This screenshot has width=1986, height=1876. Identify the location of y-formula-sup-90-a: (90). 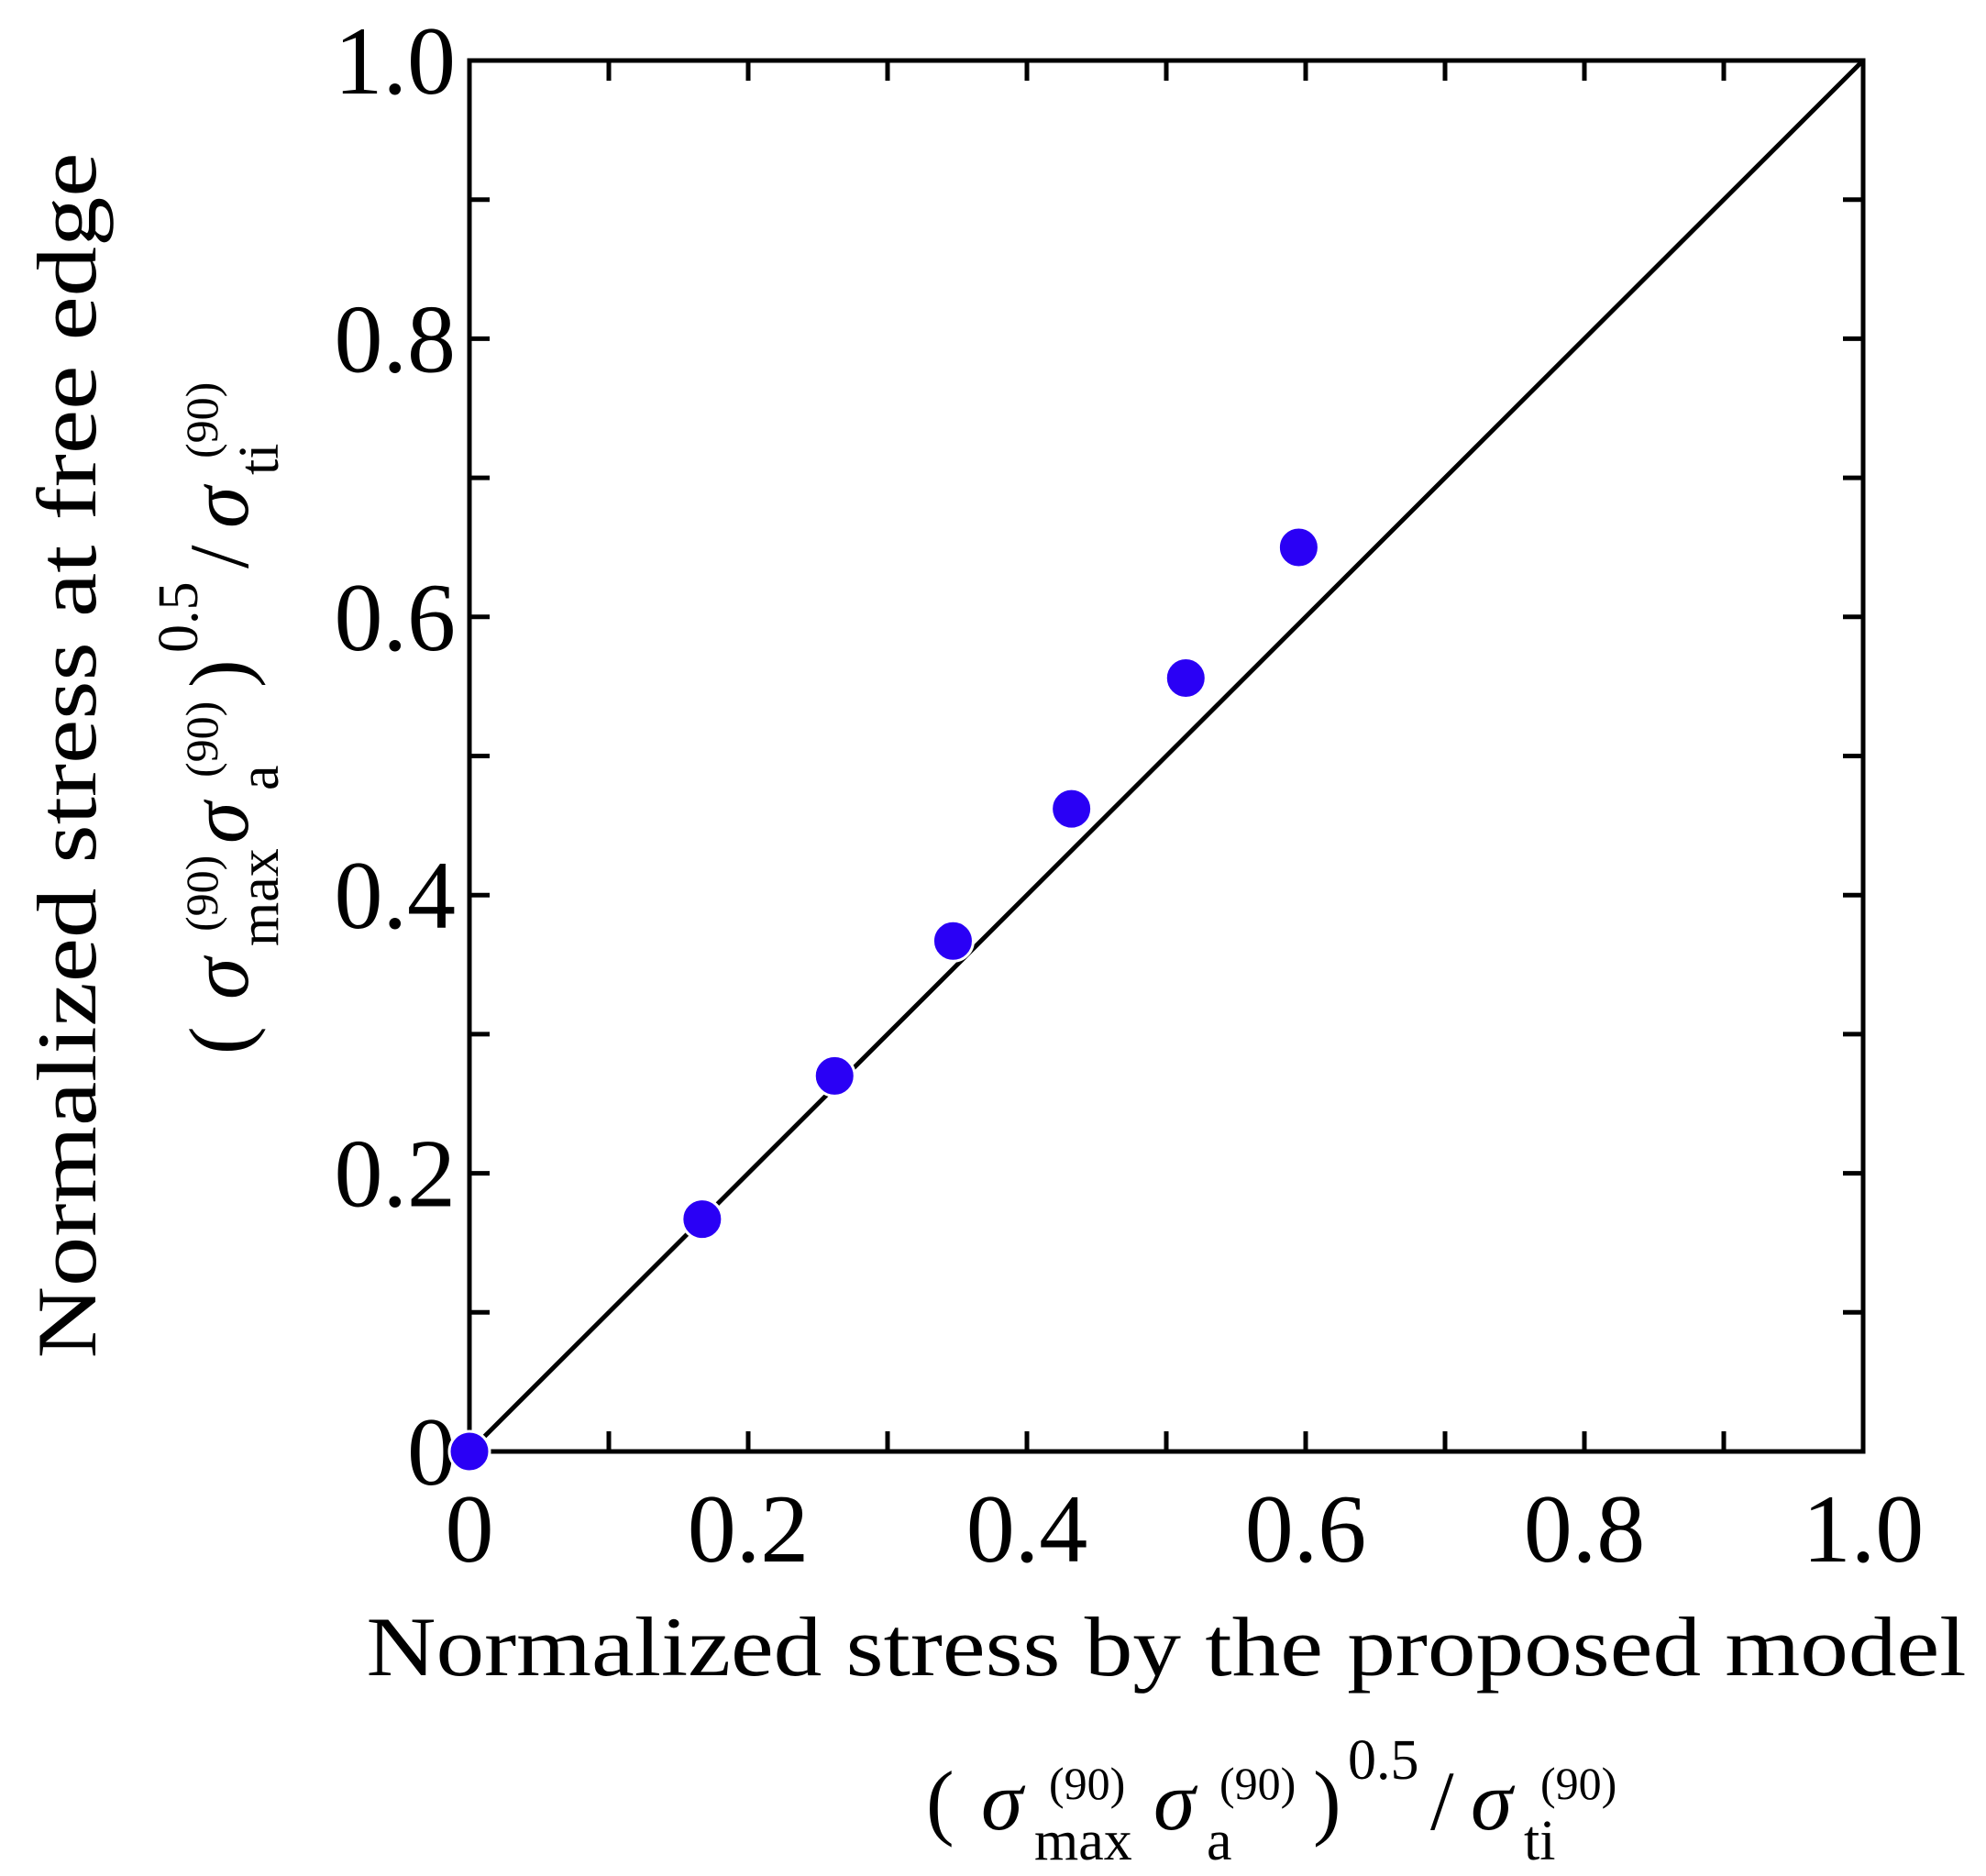
(201, 739).